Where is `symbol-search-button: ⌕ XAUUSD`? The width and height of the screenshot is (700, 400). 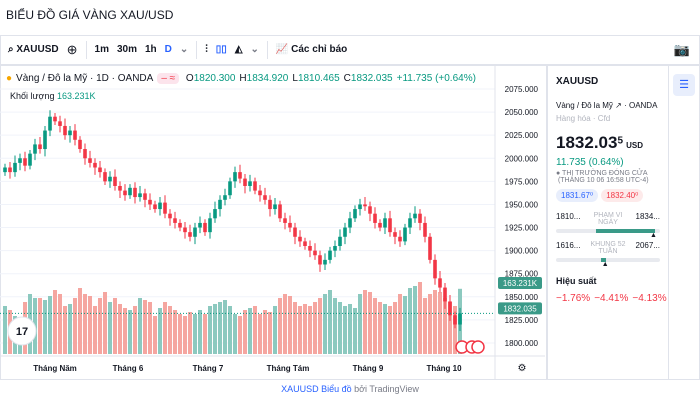 symbol-search-button: ⌕ XAUUSD is located at coordinates (33, 49).